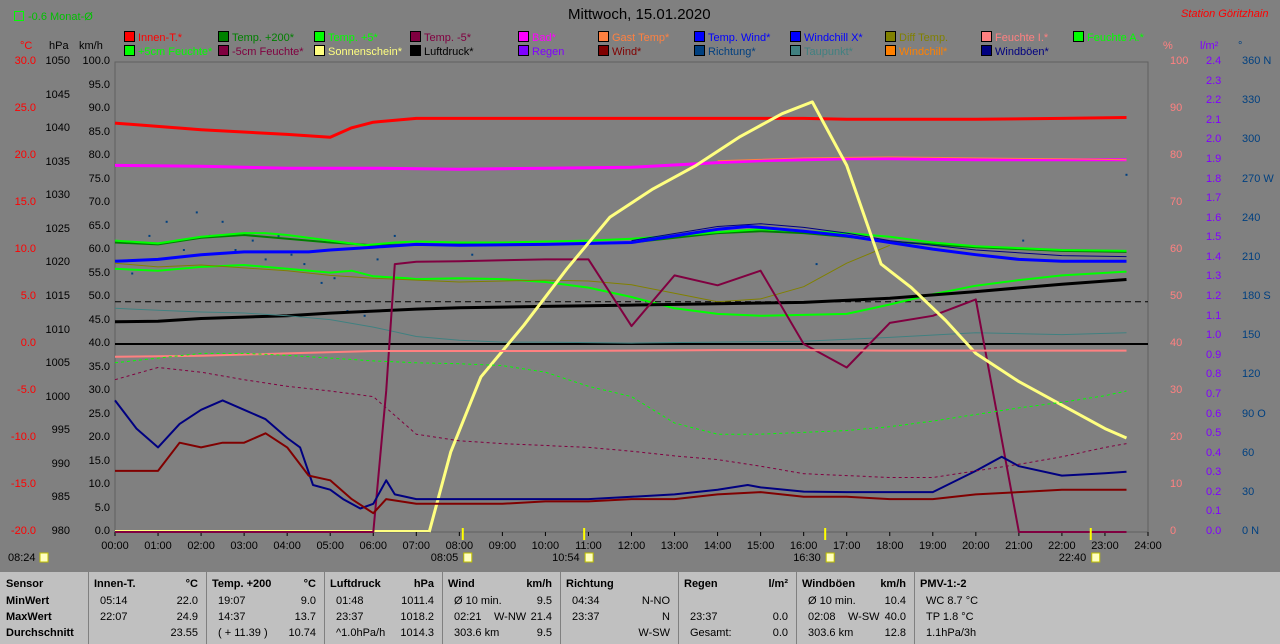 This screenshot has height=644, width=1280. Describe the element at coordinates (1248, 452) in the screenshot. I see `direction-axis-tick: 60` at that location.